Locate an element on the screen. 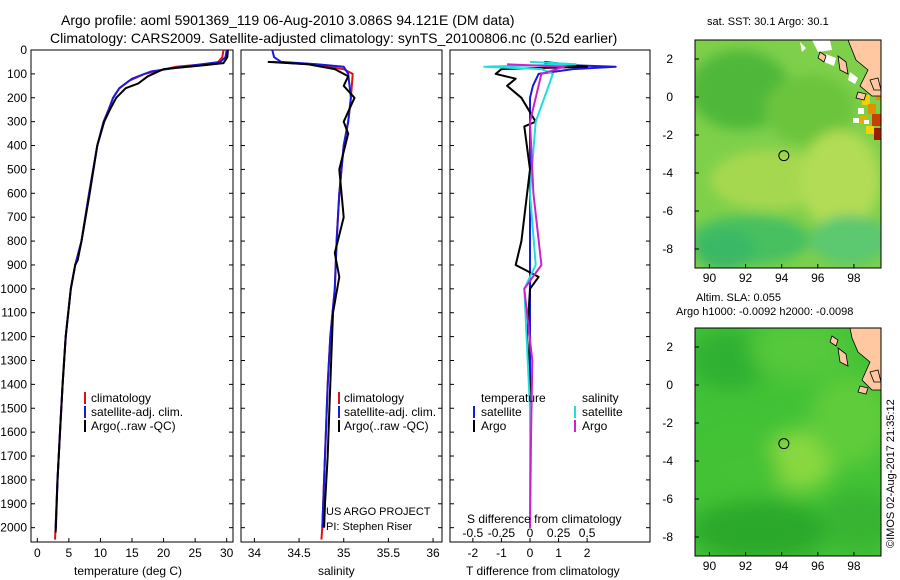 The height and width of the screenshot is (580, 900). legend-label-temperature-argo: Argo is located at coordinates (494, 426).